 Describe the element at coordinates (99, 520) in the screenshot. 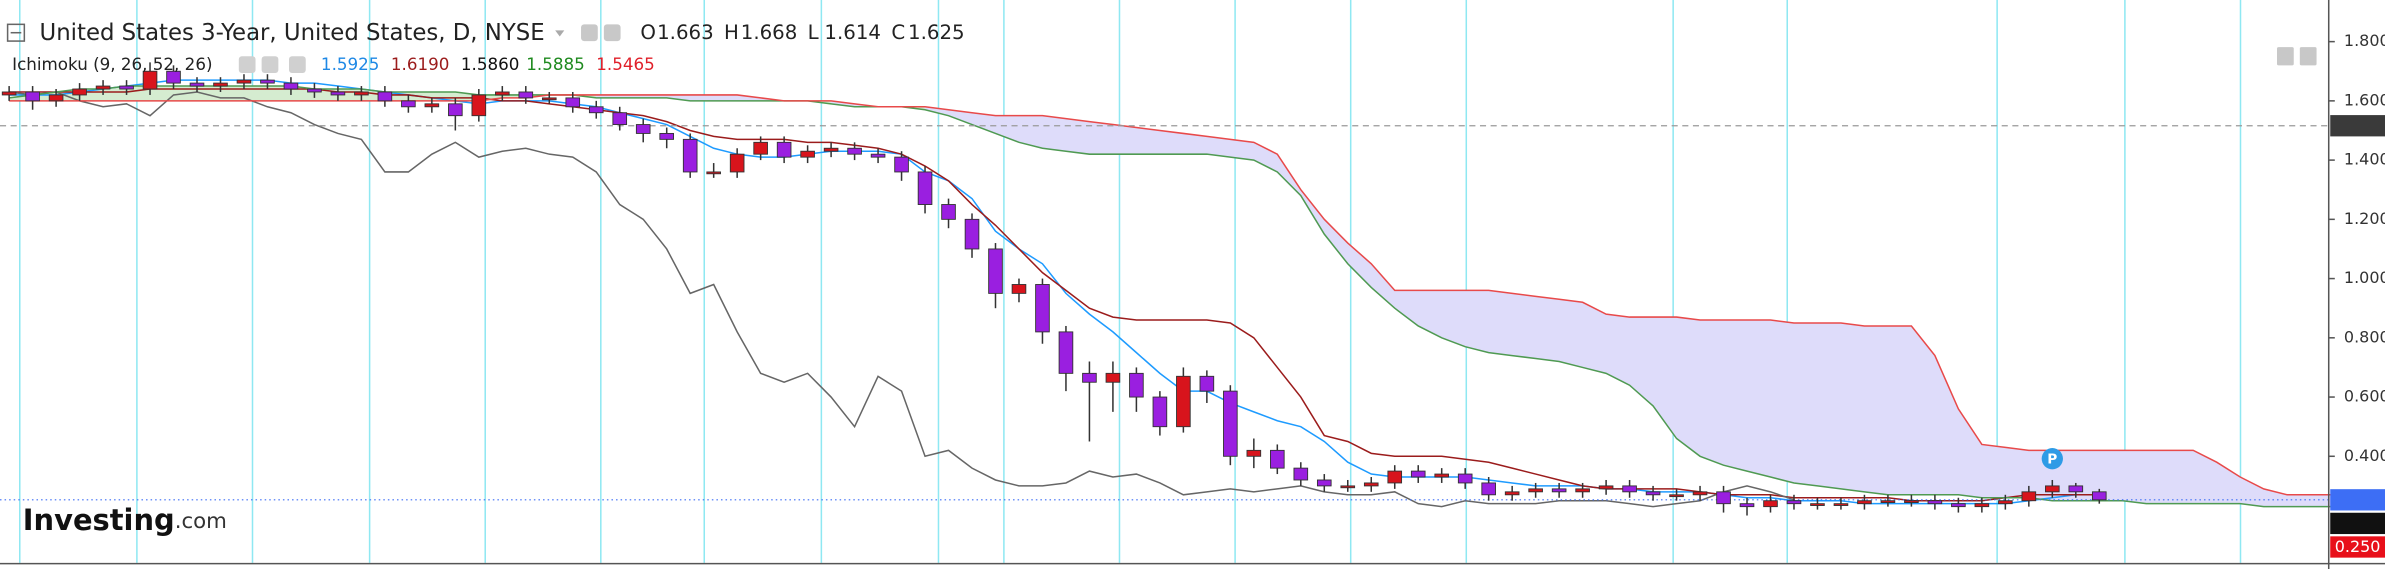

I see `logo-main: Investing` at that location.